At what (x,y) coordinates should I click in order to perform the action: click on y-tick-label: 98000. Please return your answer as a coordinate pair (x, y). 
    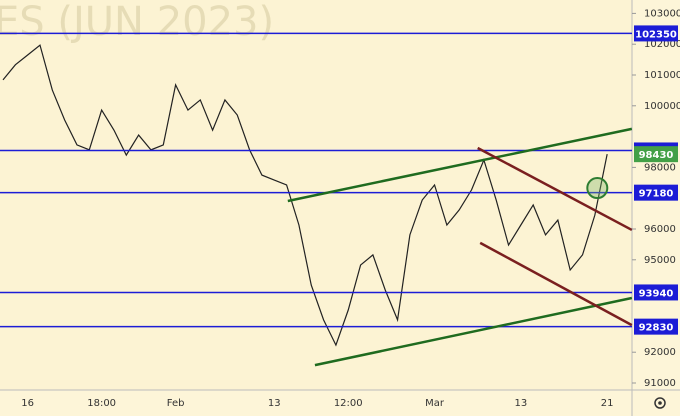
    Looking at the image, I should click on (660, 167).